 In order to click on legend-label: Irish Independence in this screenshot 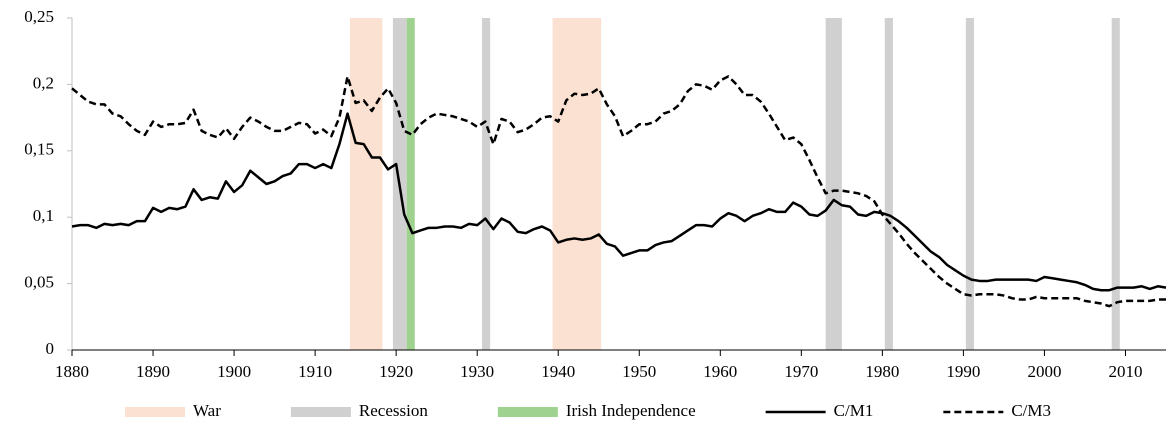, I will do `click(631, 410)`.